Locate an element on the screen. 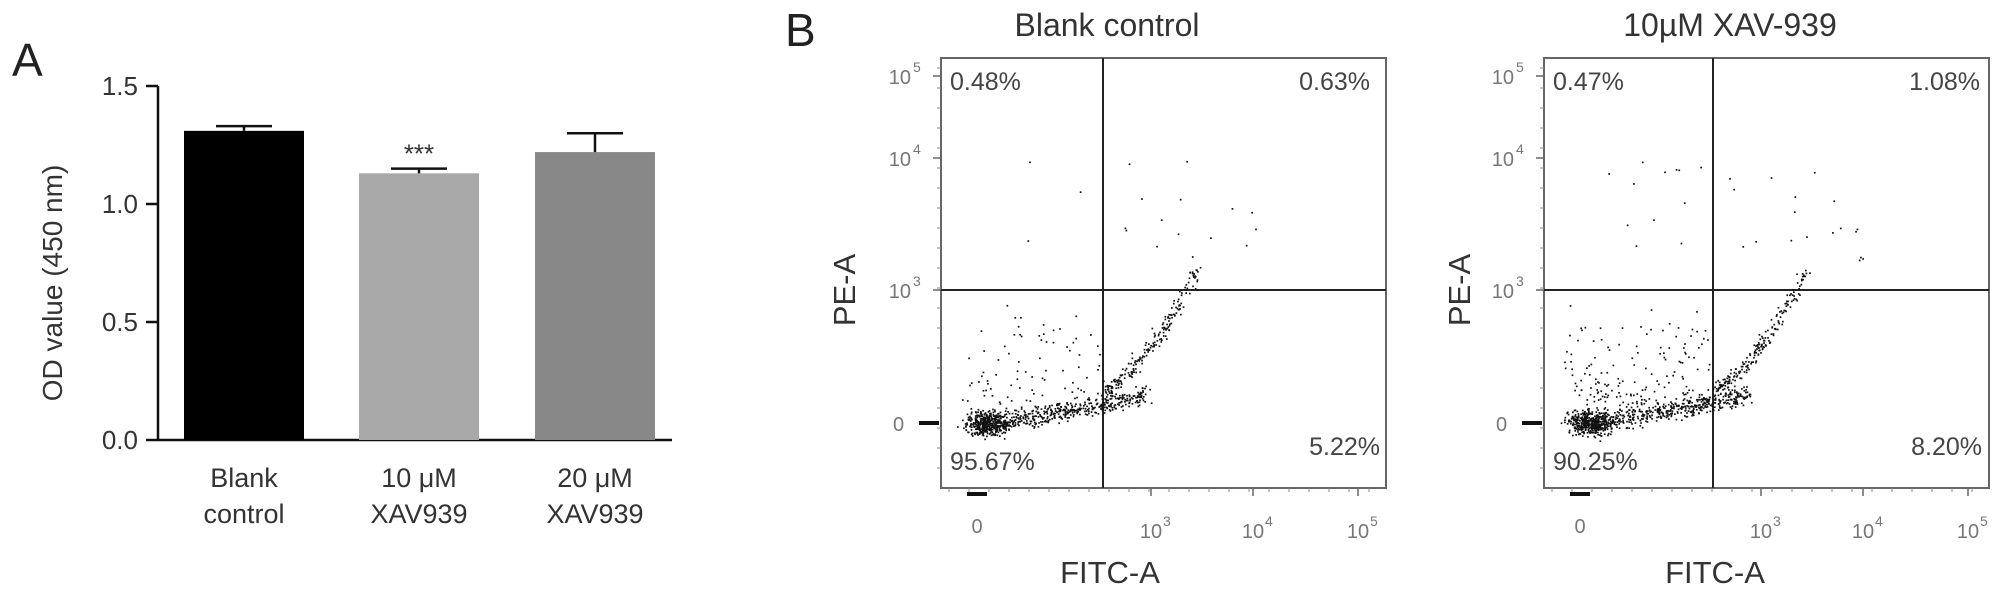 This screenshot has width=2008, height=596. flow-x-tick-label: 10 is located at coordinates (1761, 532).